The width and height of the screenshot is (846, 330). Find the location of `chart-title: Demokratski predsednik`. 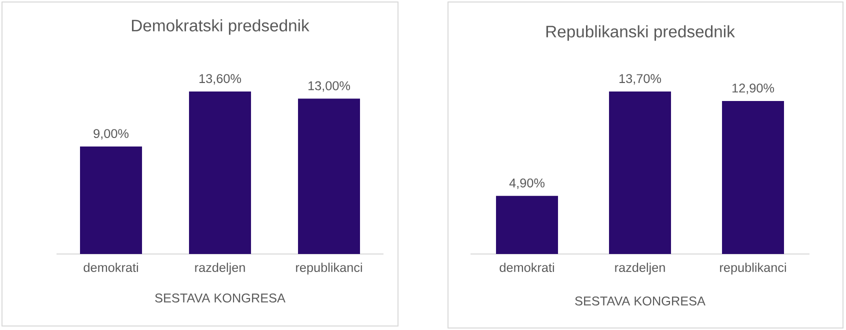

chart-title: Demokratski predsednik is located at coordinates (221, 27).